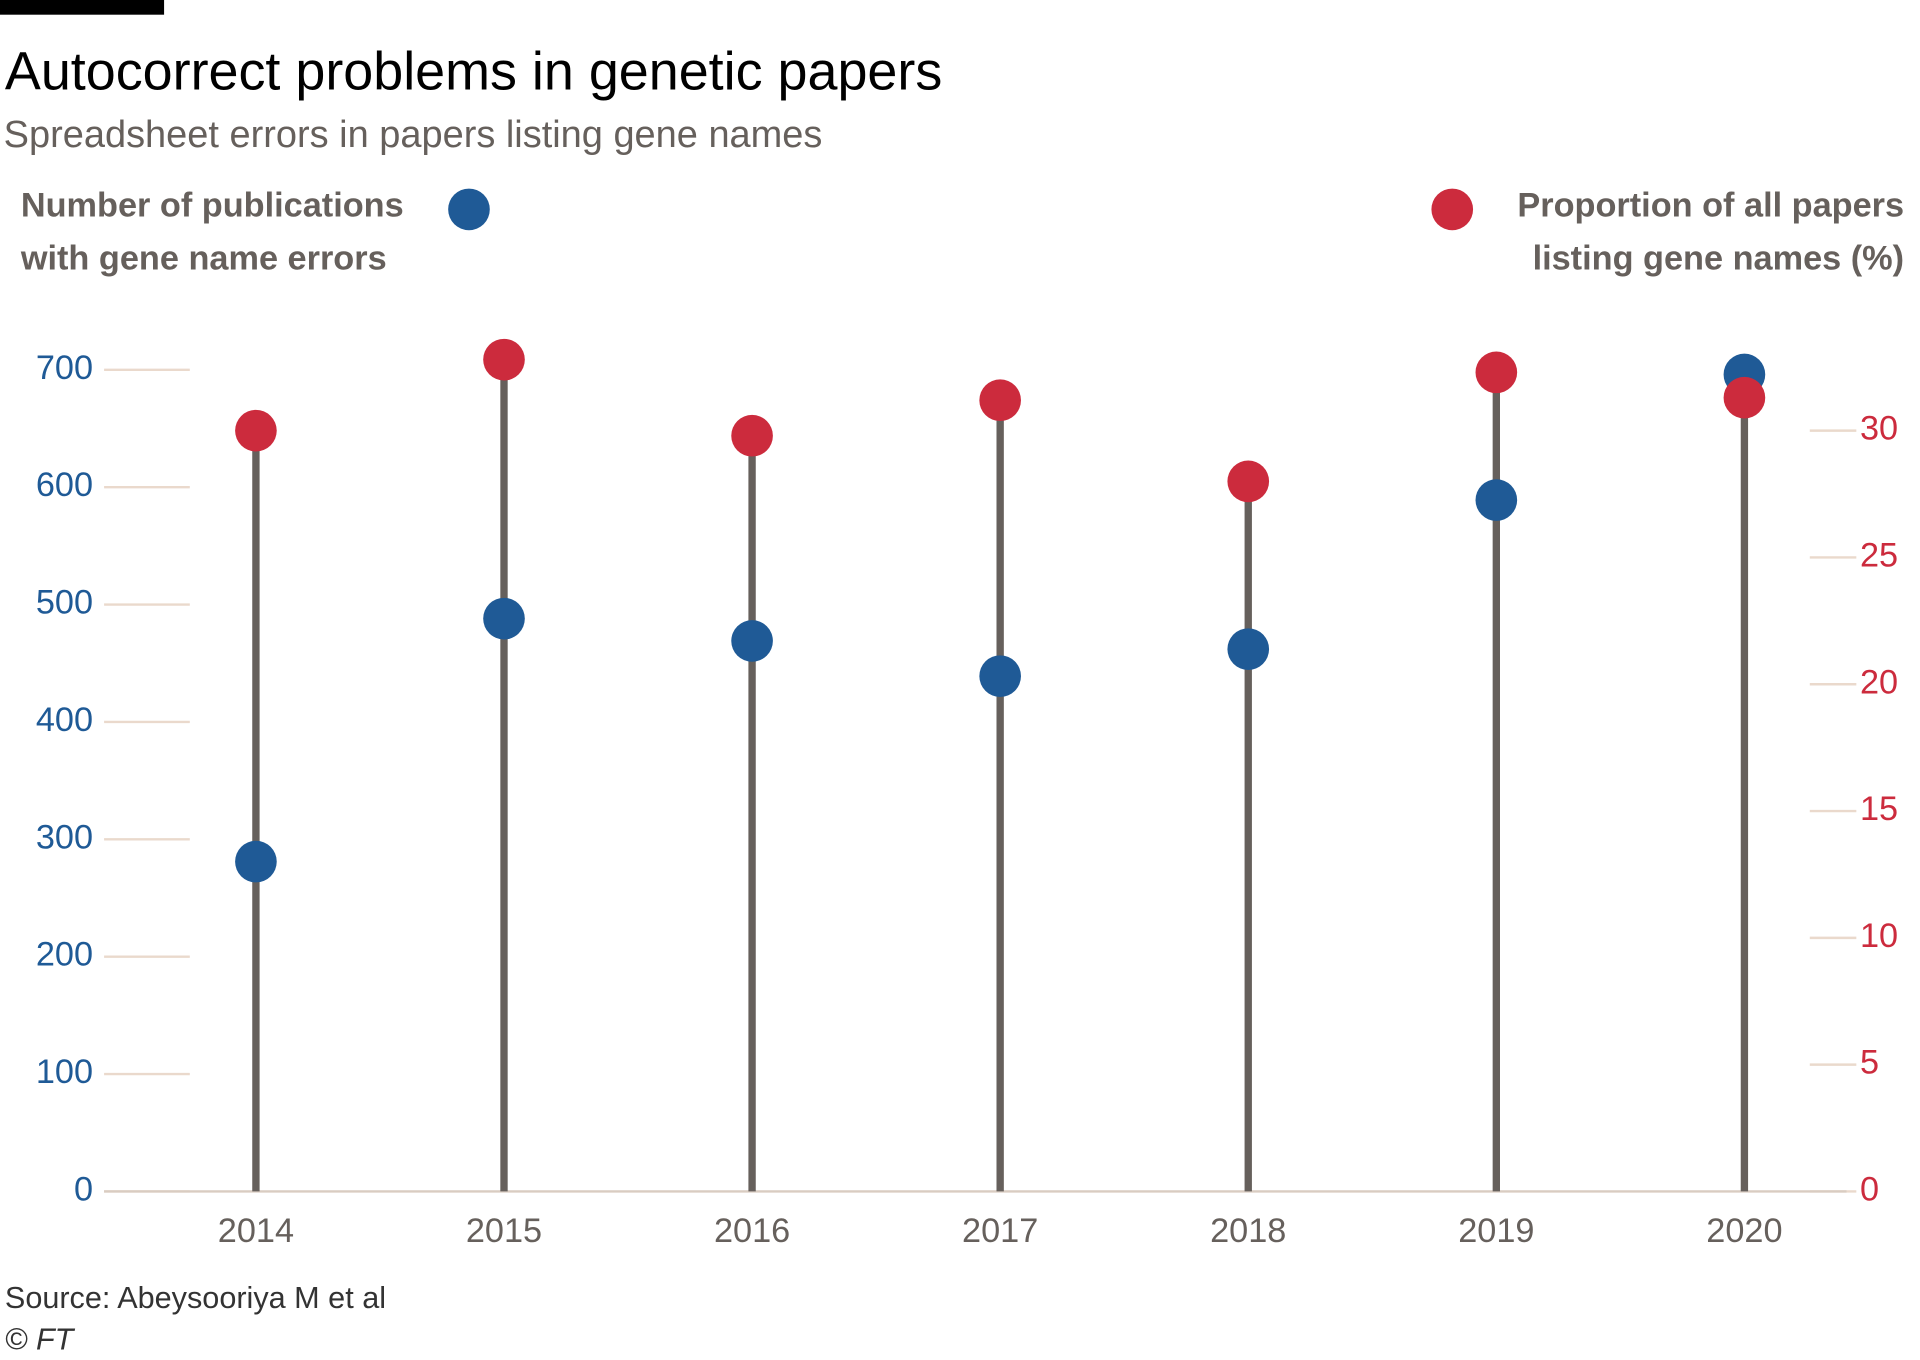  Describe the element at coordinates (1869, 1063) in the screenshot. I see `y2-tick-label: 5` at that location.